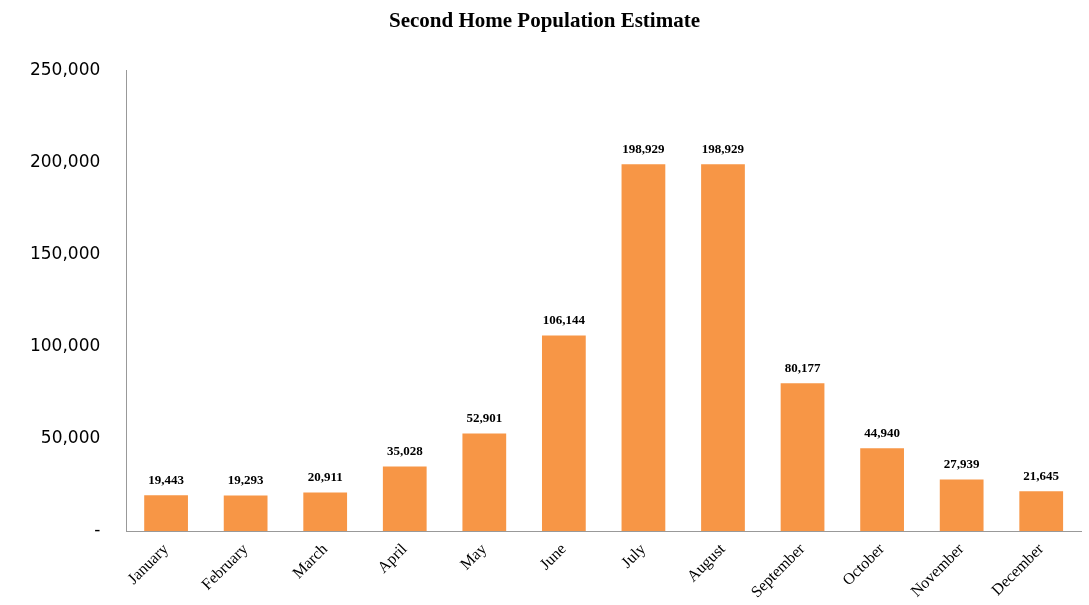 Image resolution: width=1089 pixels, height=605 pixels. I want to click on data-label: 106,144, so click(564, 320).